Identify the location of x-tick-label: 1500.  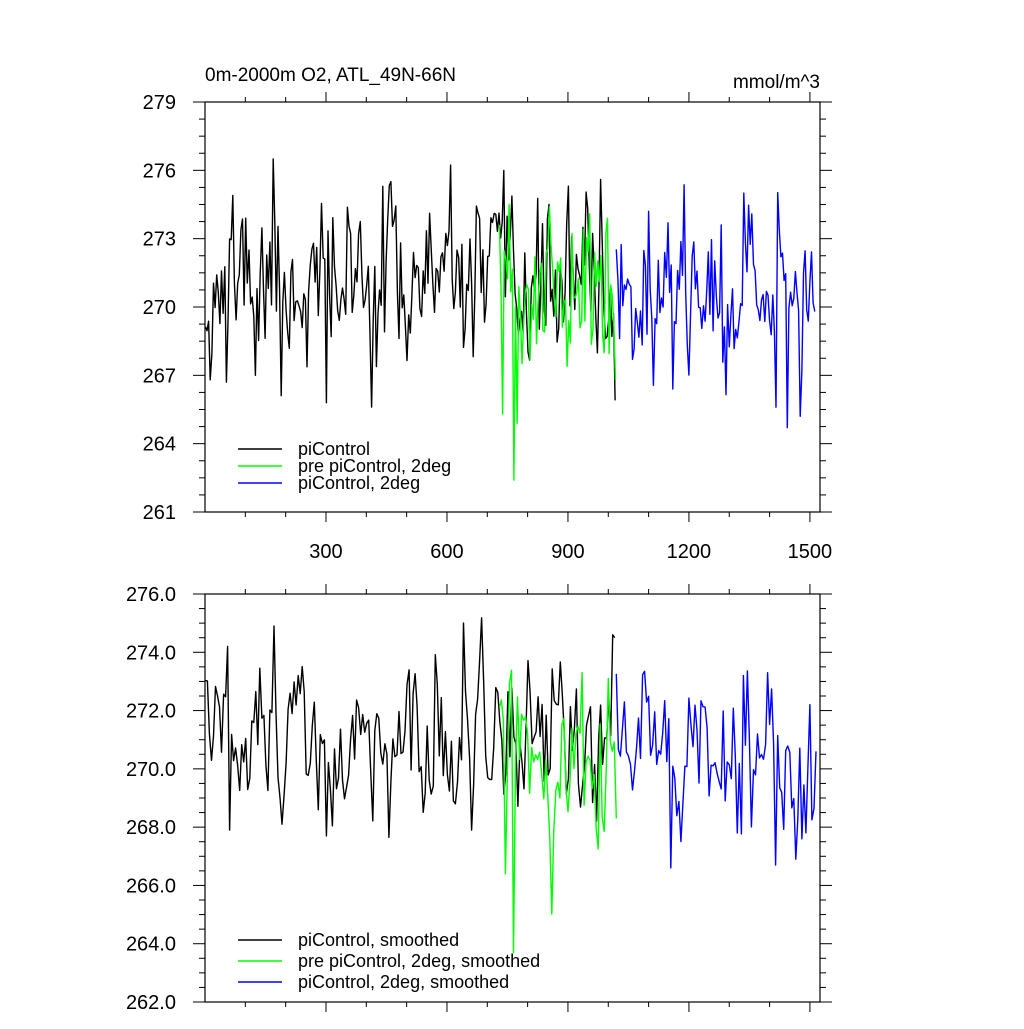
(810, 552).